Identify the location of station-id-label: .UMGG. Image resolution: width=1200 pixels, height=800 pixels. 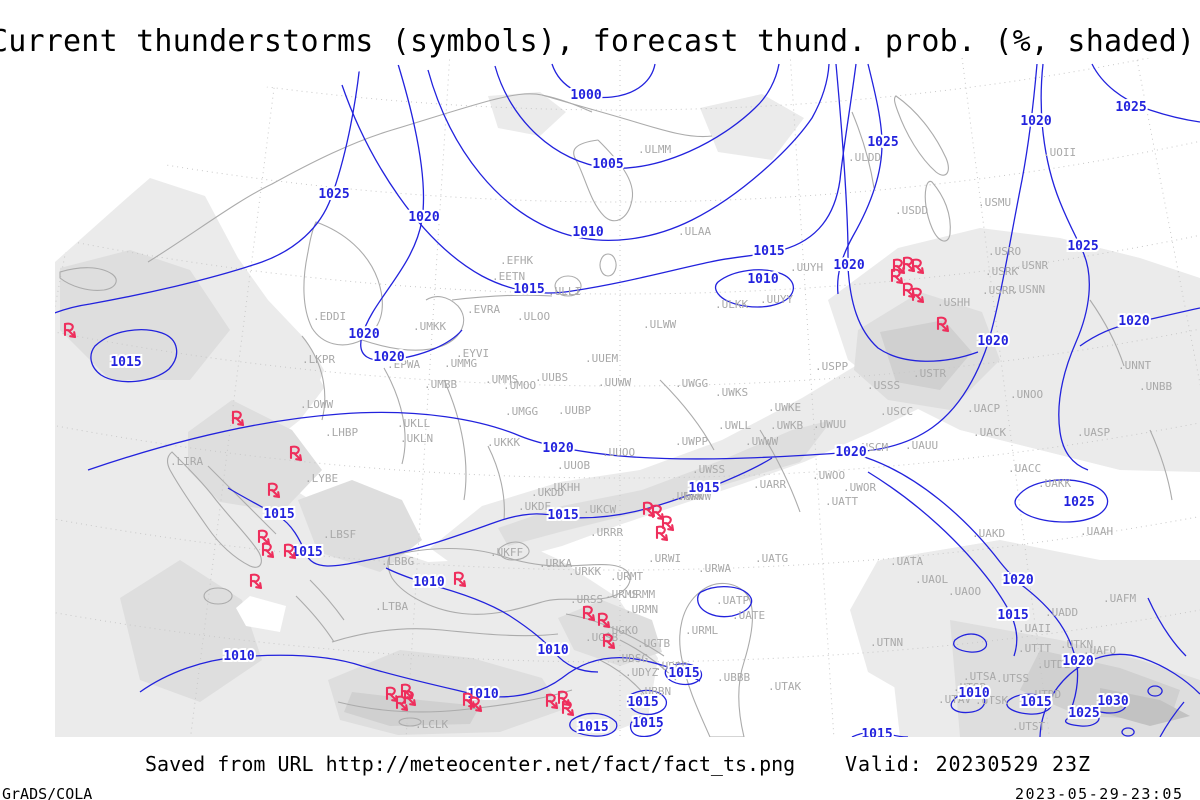
(521, 411).